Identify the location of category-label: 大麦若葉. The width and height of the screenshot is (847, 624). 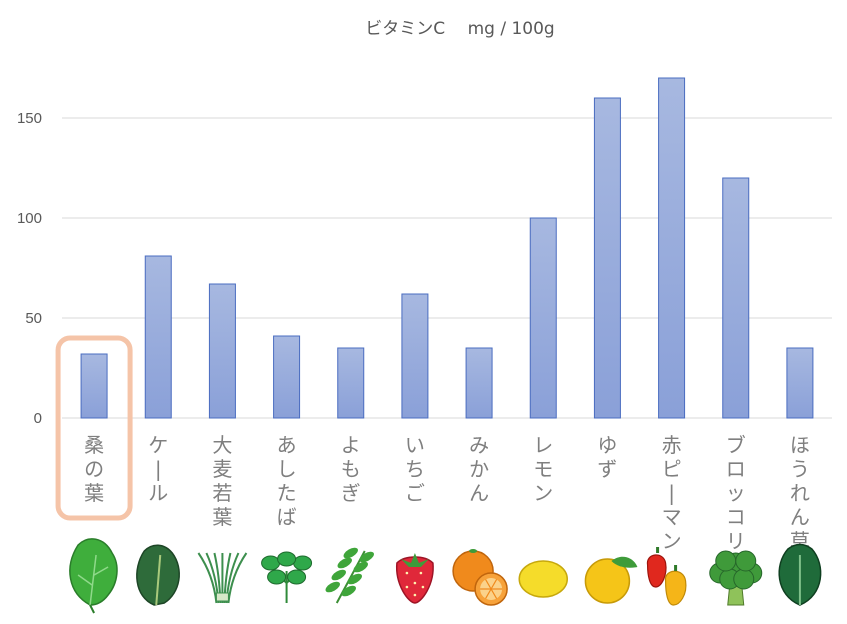
(222, 481).